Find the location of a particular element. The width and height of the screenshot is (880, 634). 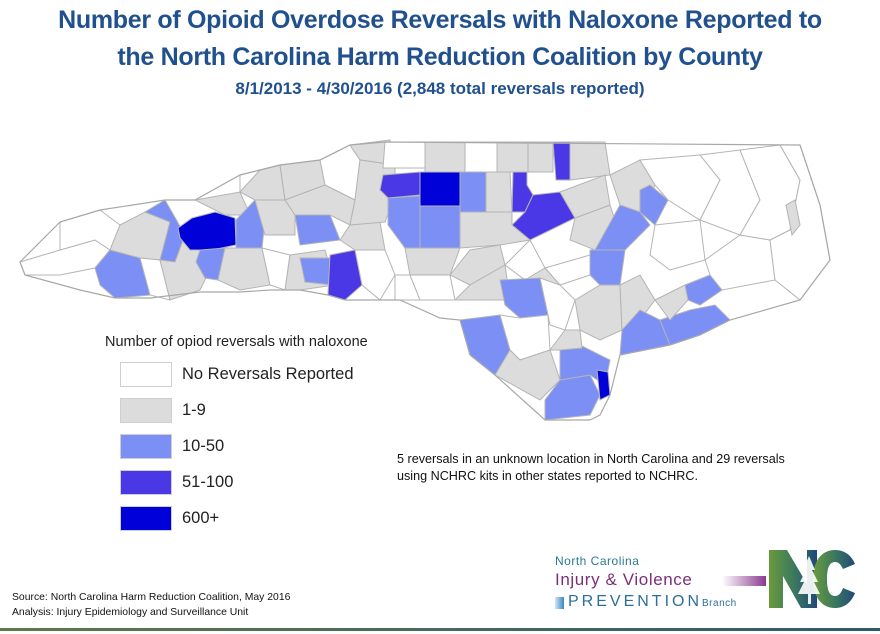

legend-item-600-plus: 600+ is located at coordinates (236, 518).